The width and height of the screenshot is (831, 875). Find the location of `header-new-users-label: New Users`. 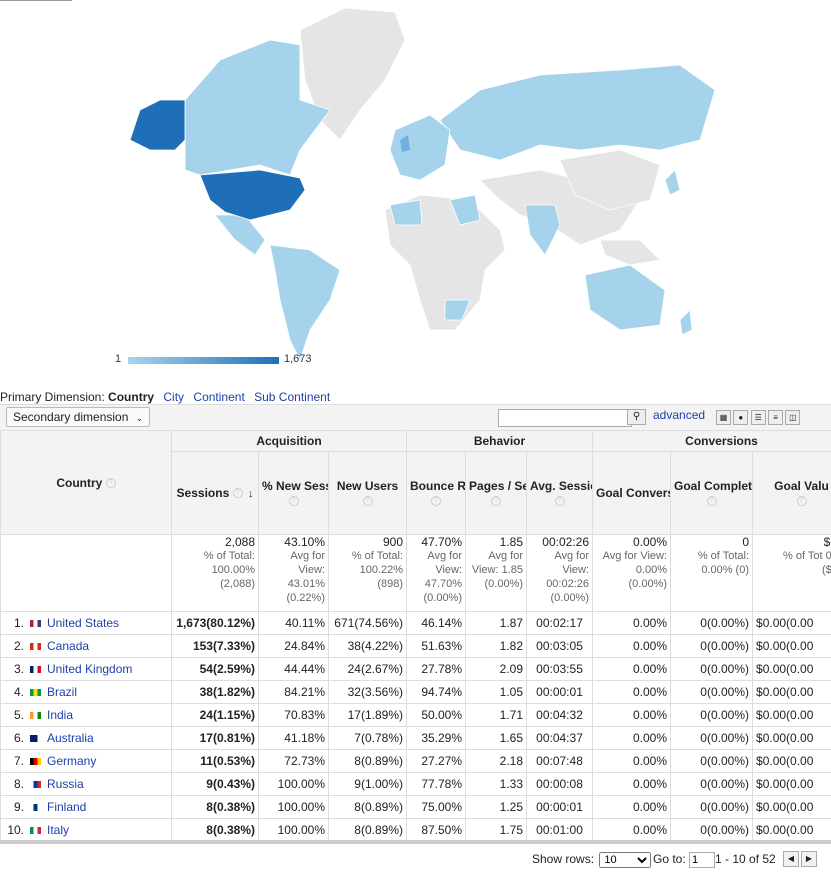

header-new-users-label: New Users is located at coordinates (367, 486).